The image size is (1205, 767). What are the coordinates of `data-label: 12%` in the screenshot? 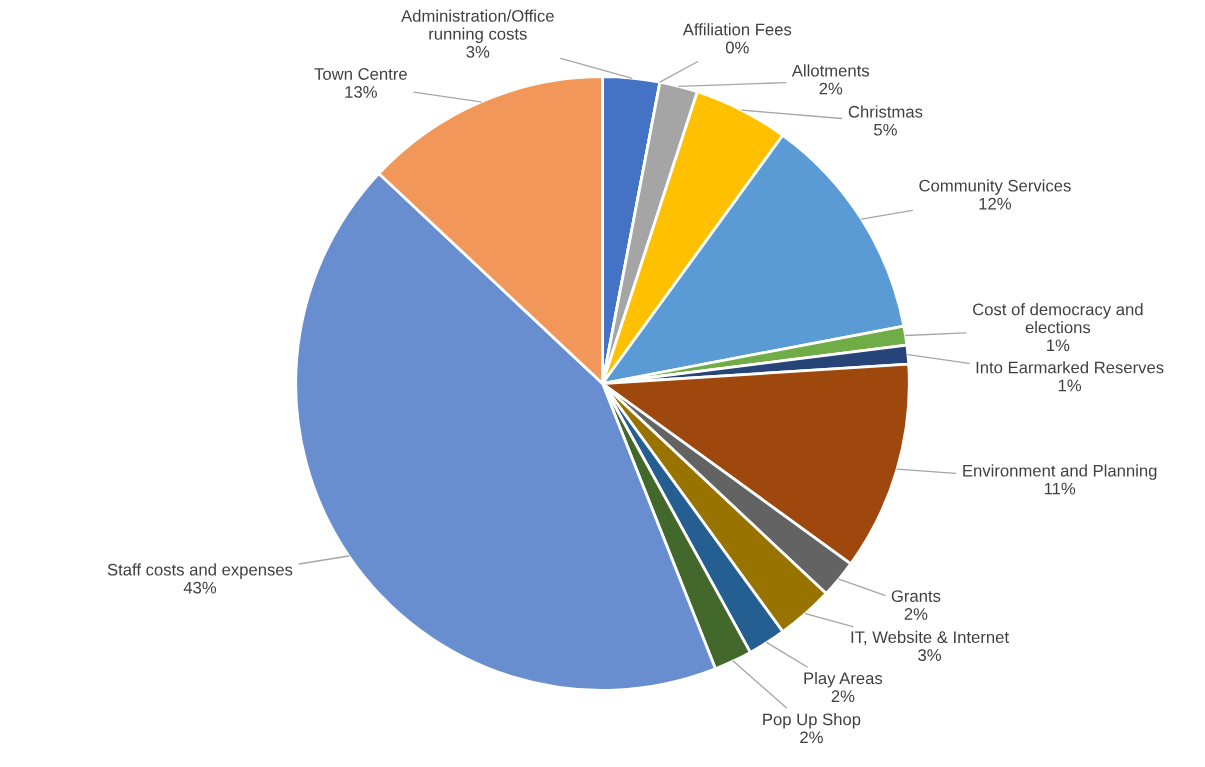 It's located at (995, 203).